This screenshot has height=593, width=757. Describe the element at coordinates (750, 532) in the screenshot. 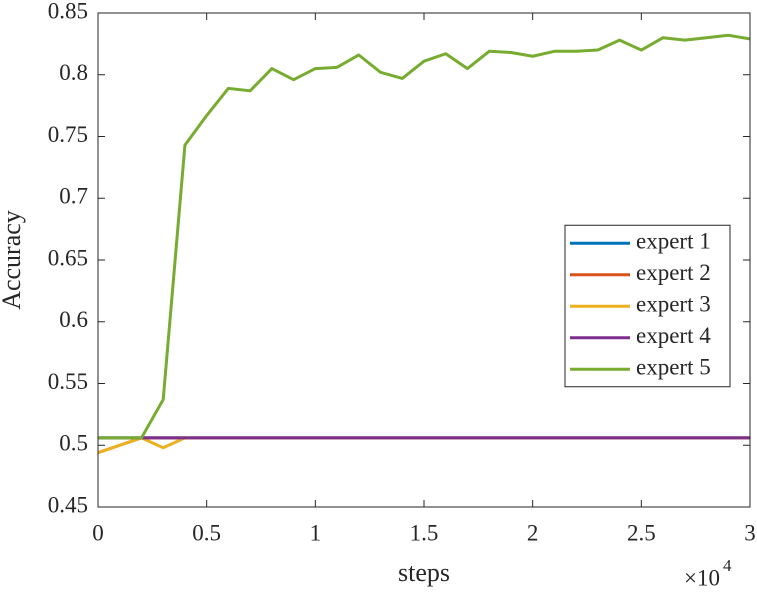

I see `x-tick-label: 3` at that location.